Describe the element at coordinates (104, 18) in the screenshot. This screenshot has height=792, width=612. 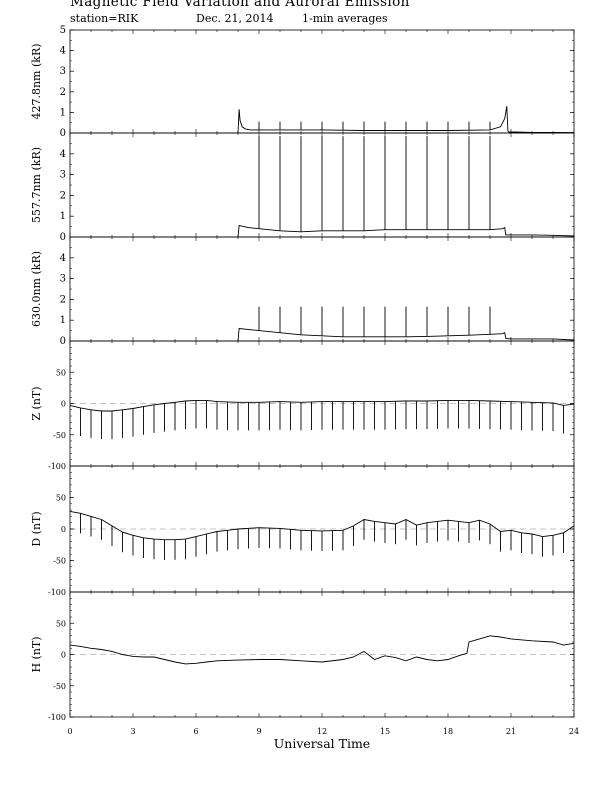
I see `station-label: station=RIK` at that location.